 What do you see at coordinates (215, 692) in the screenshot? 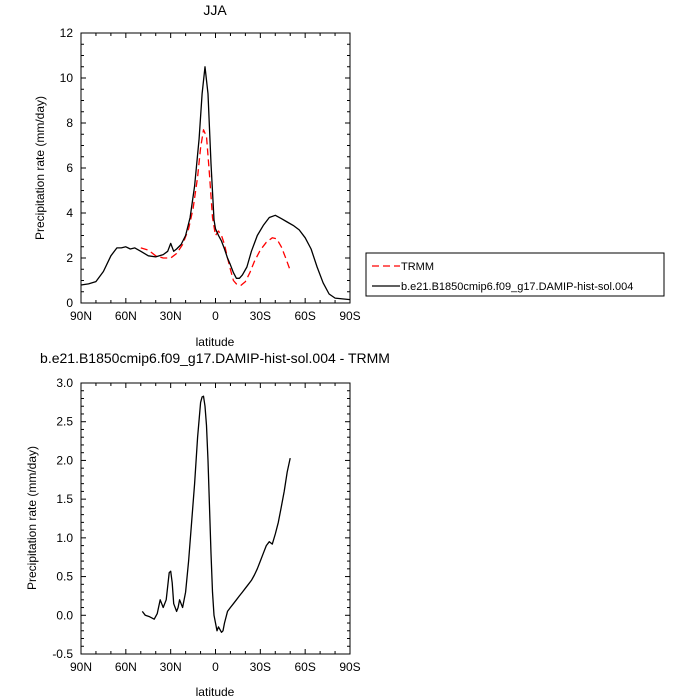
I see `bottom-x-axis-title: latitude` at bounding box center [215, 692].